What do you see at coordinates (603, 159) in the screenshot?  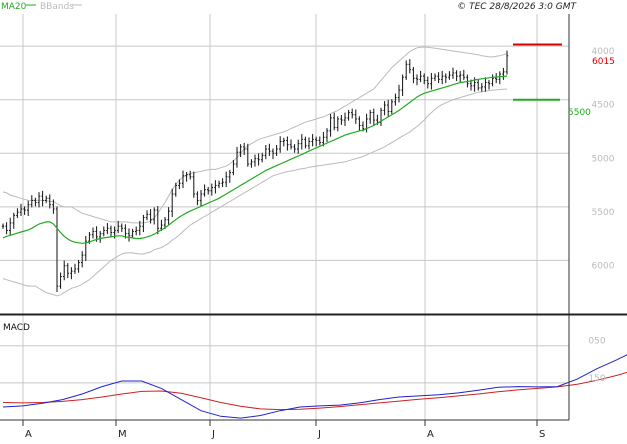 I see `price-y-tick-label: 5000` at bounding box center [603, 159].